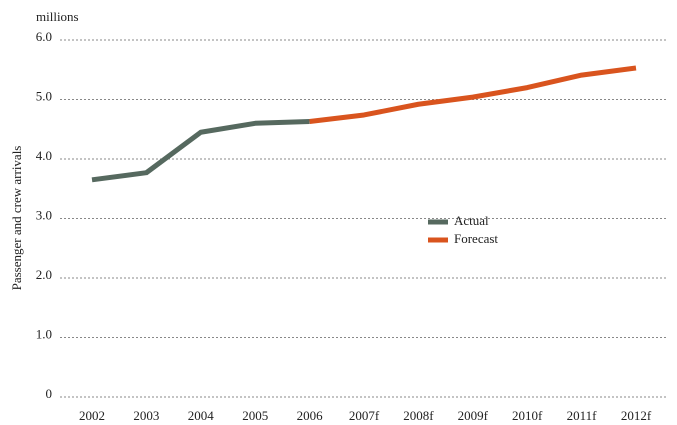  I want to click on unit-label: millions, so click(57, 16).